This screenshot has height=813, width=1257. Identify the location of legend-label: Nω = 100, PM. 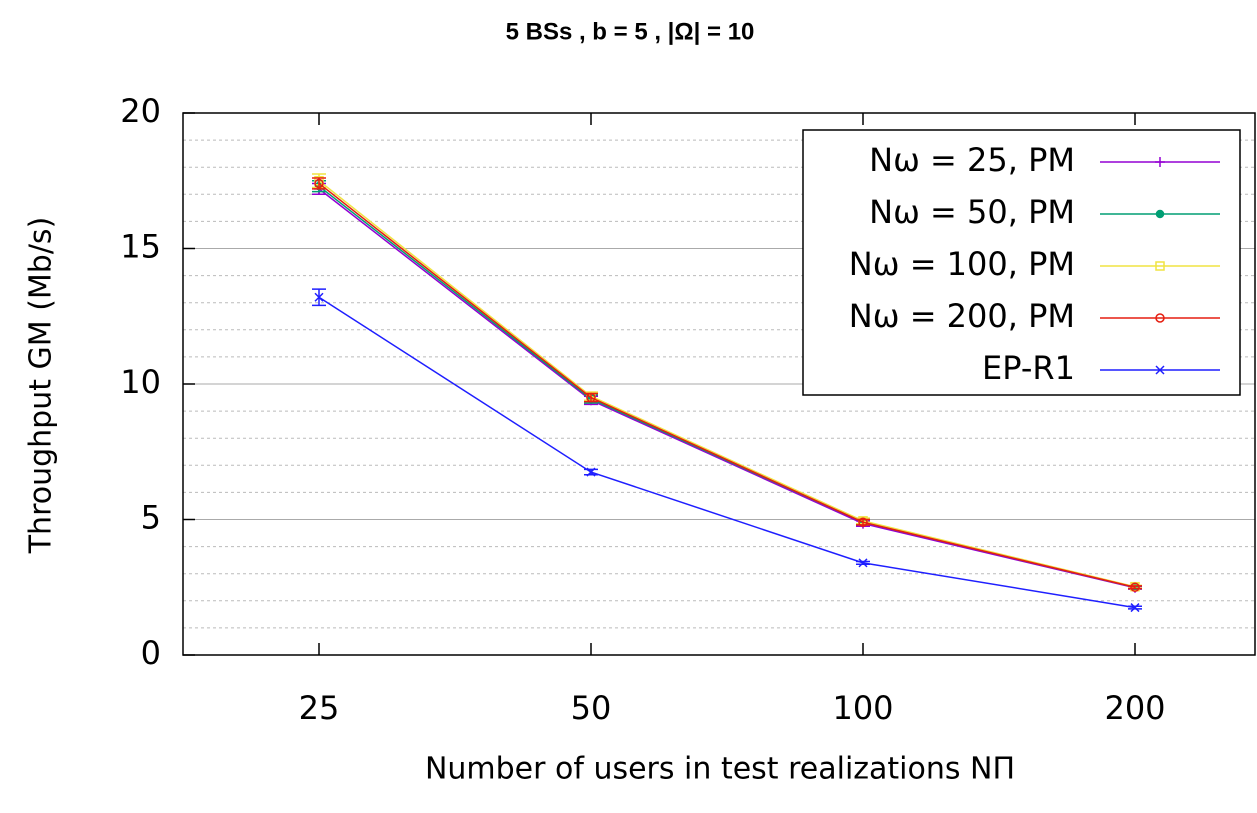
(962, 264).